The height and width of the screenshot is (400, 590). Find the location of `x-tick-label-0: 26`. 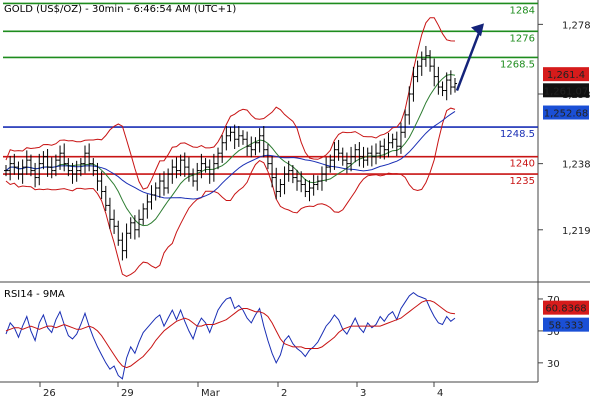

x-tick-label-0: 26 is located at coordinates (49, 393).